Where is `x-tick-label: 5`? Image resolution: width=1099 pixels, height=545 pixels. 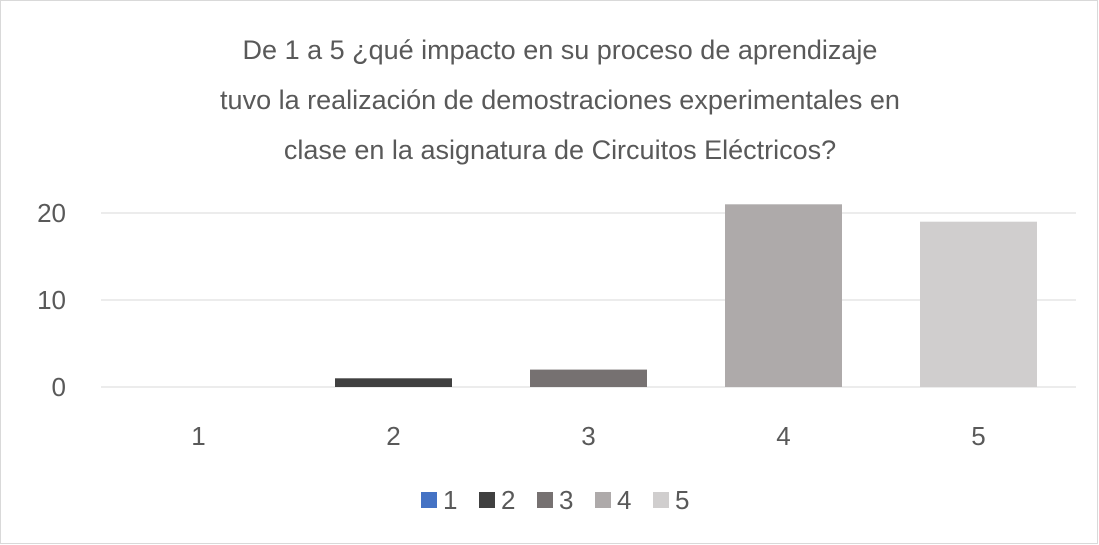 x-tick-label: 5 is located at coordinates (978, 436).